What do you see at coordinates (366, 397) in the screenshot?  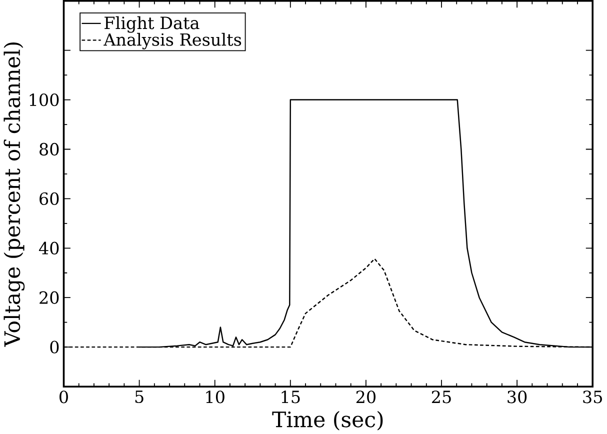 I see `x-tick-label: 20` at bounding box center [366, 397].